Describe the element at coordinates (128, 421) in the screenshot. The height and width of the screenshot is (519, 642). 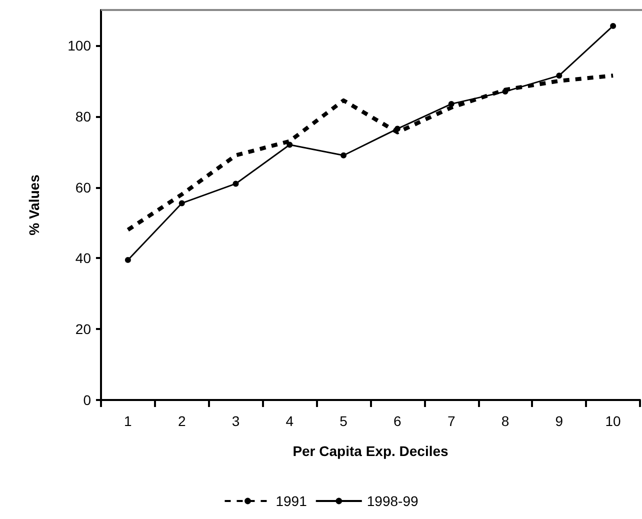
I see `x-tick-label: 1` at that location.